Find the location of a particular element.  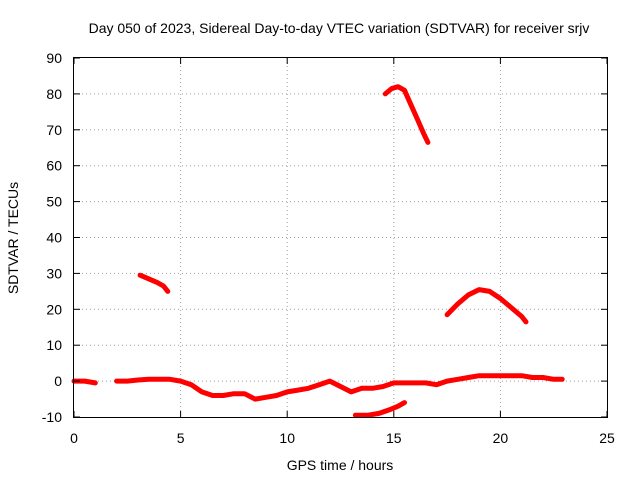

x-tick-label: 20 is located at coordinates (501, 438).